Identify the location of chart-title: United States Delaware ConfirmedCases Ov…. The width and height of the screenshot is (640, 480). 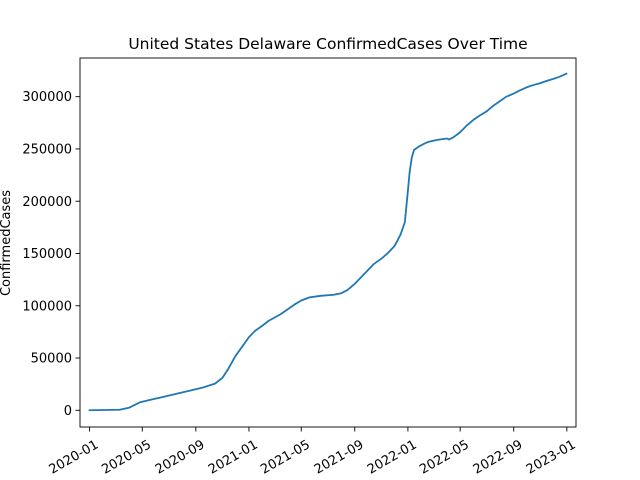
(327, 44).